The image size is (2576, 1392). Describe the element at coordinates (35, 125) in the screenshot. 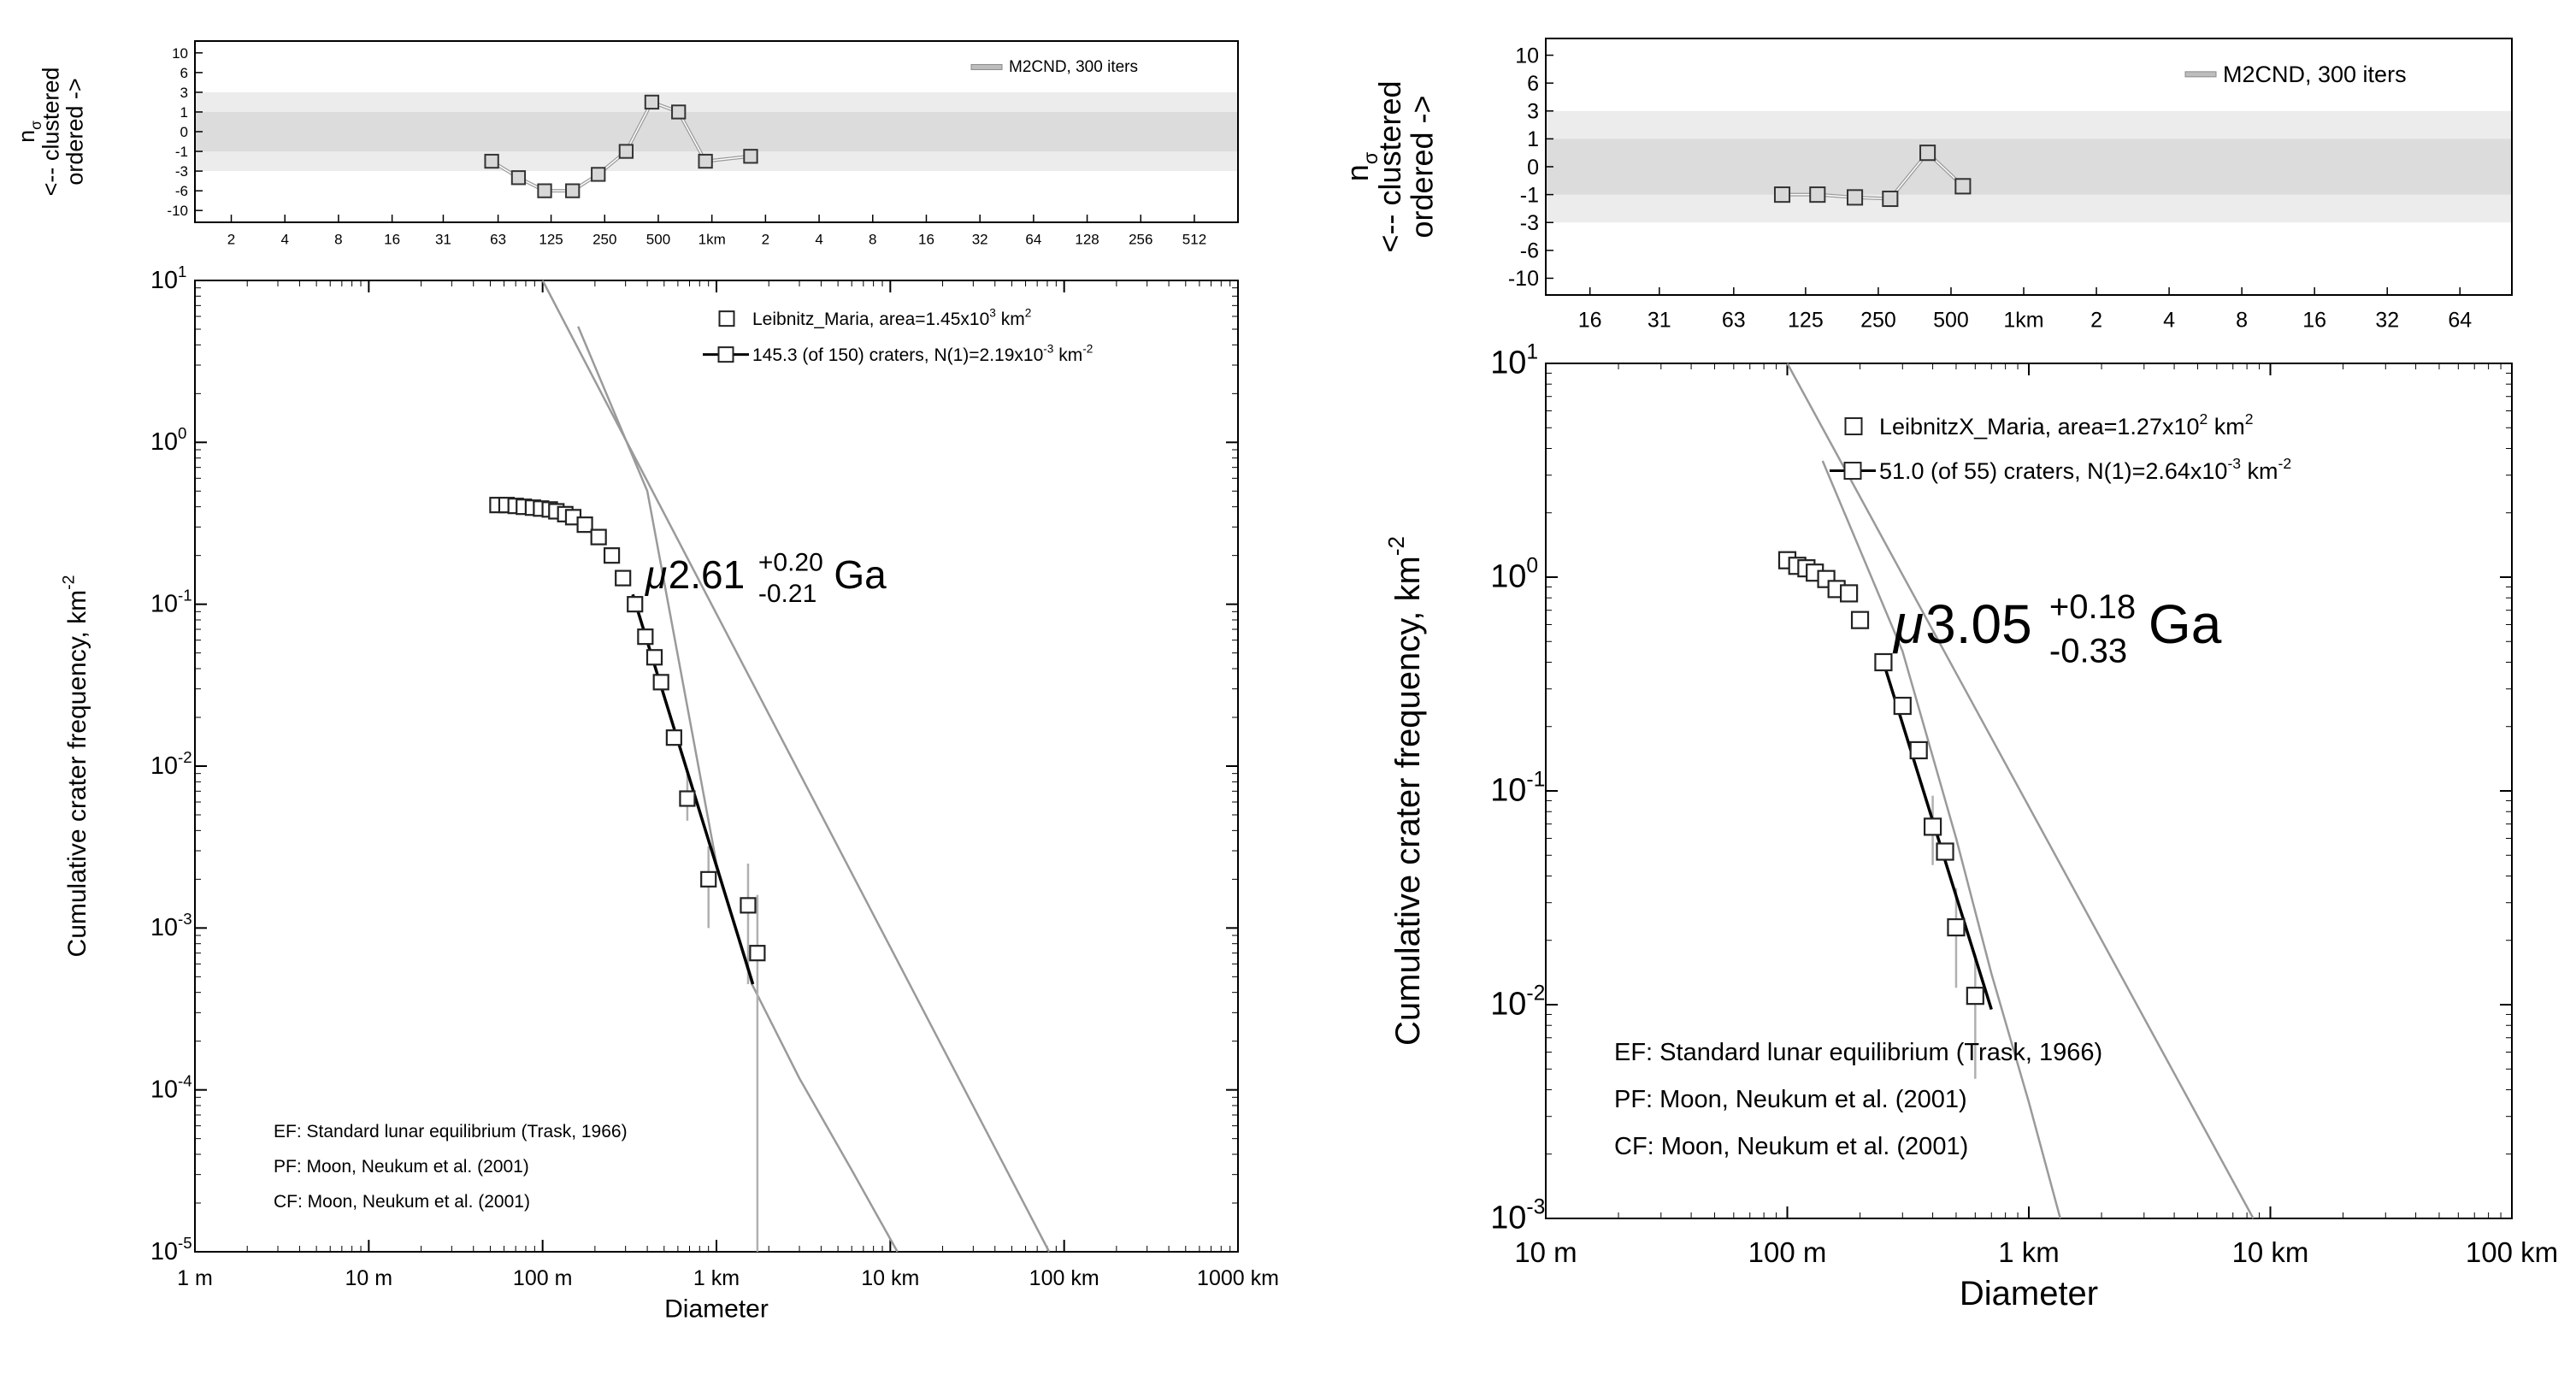

I see `r-y-label-sigma: σ` at that location.